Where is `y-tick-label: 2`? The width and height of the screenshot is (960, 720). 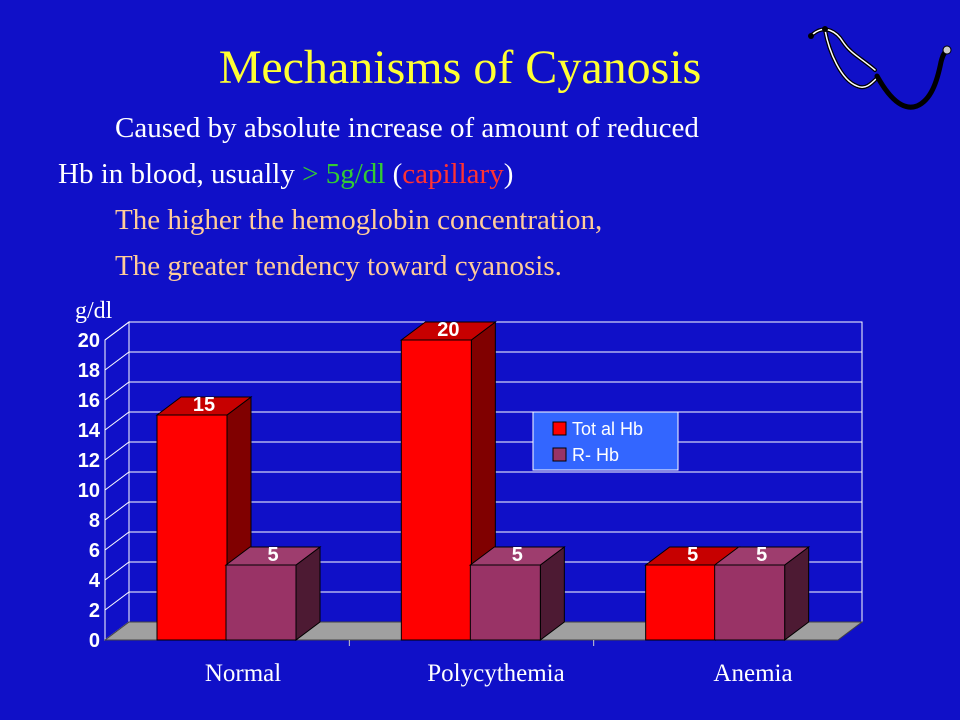
y-tick-label: 2 is located at coordinates (94, 611).